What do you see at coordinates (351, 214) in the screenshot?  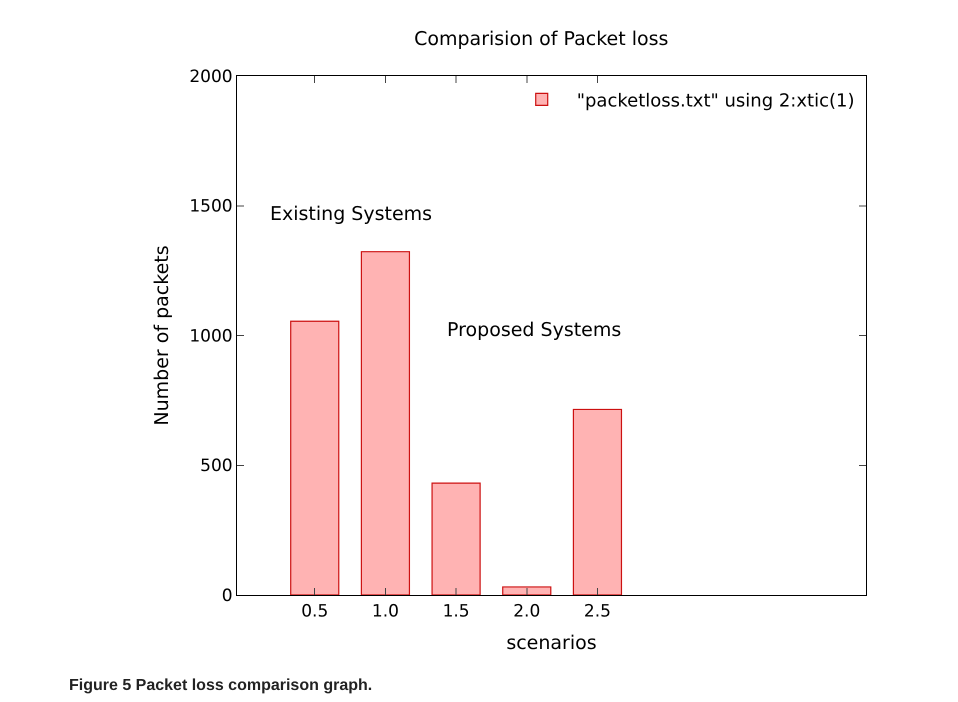 I see `annotation: Existing Systems` at bounding box center [351, 214].